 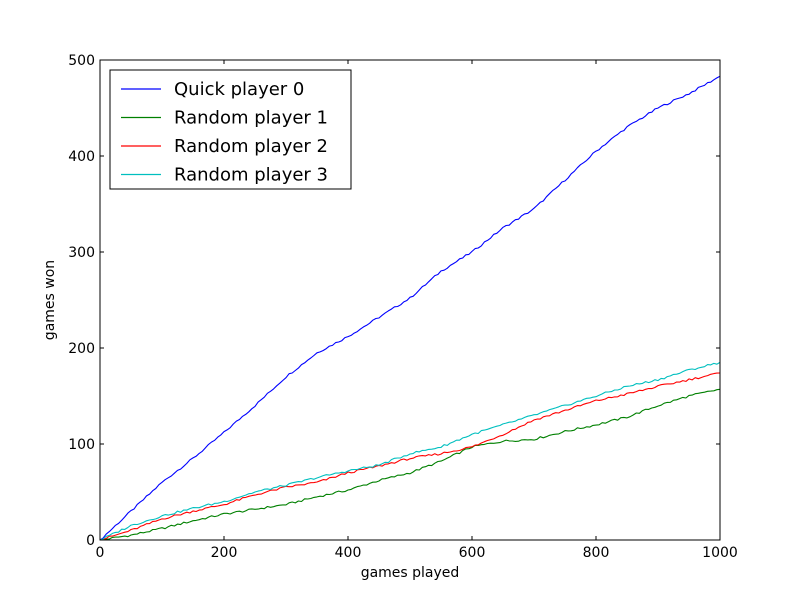 I want to click on legend-frame, so click(x=230, y=129).